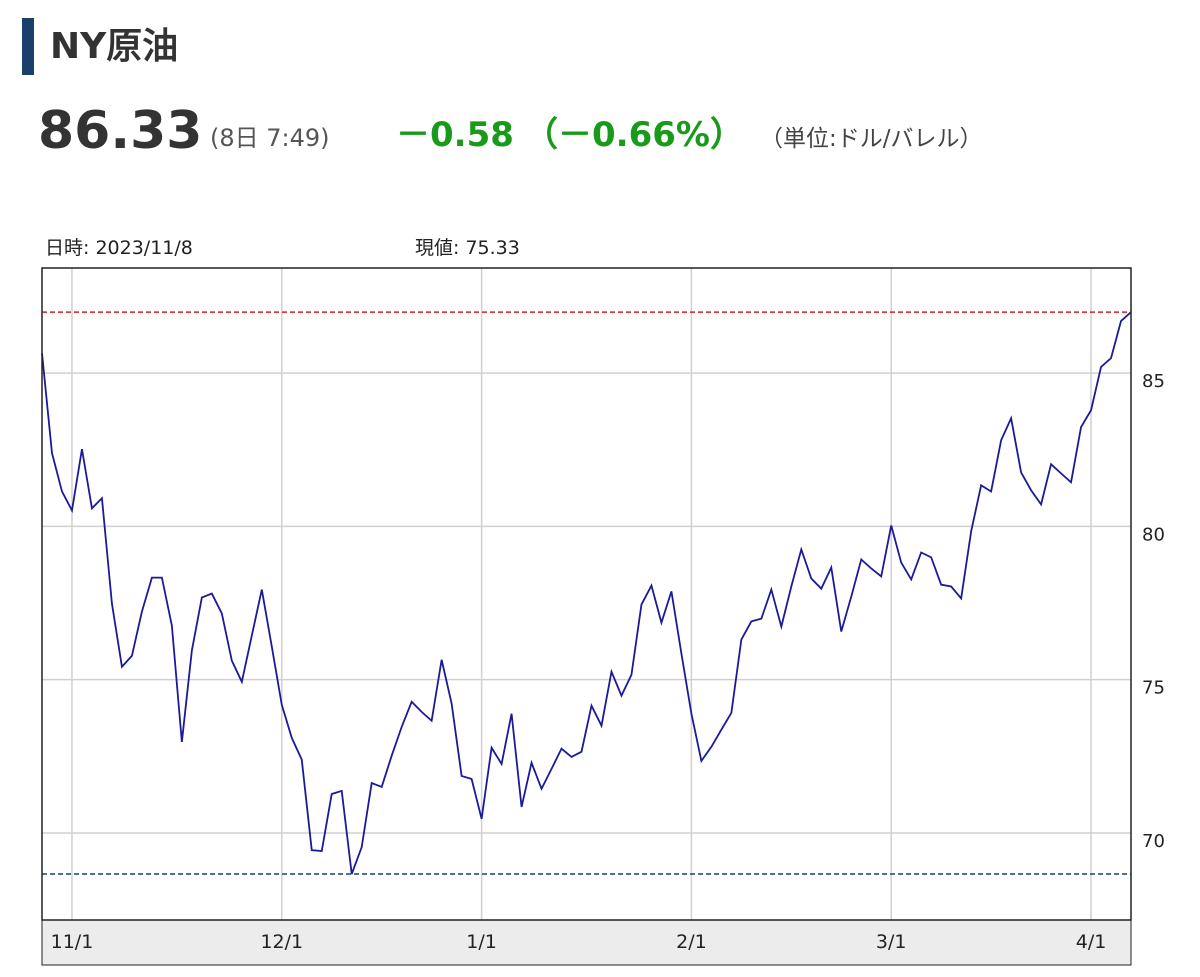  Describe the element at coordinates (586, 942) in the screenshot. I see `x-axis-band` at that location.